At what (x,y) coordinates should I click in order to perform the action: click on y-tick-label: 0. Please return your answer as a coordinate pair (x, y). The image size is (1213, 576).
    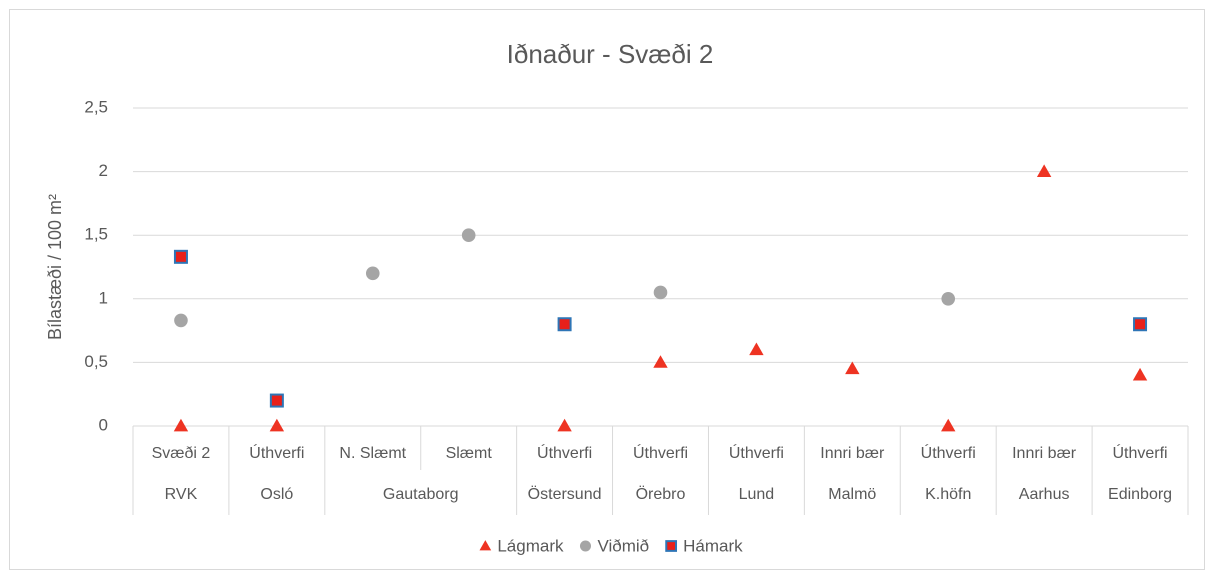
    Looking at the image, I should click on (103, 424).